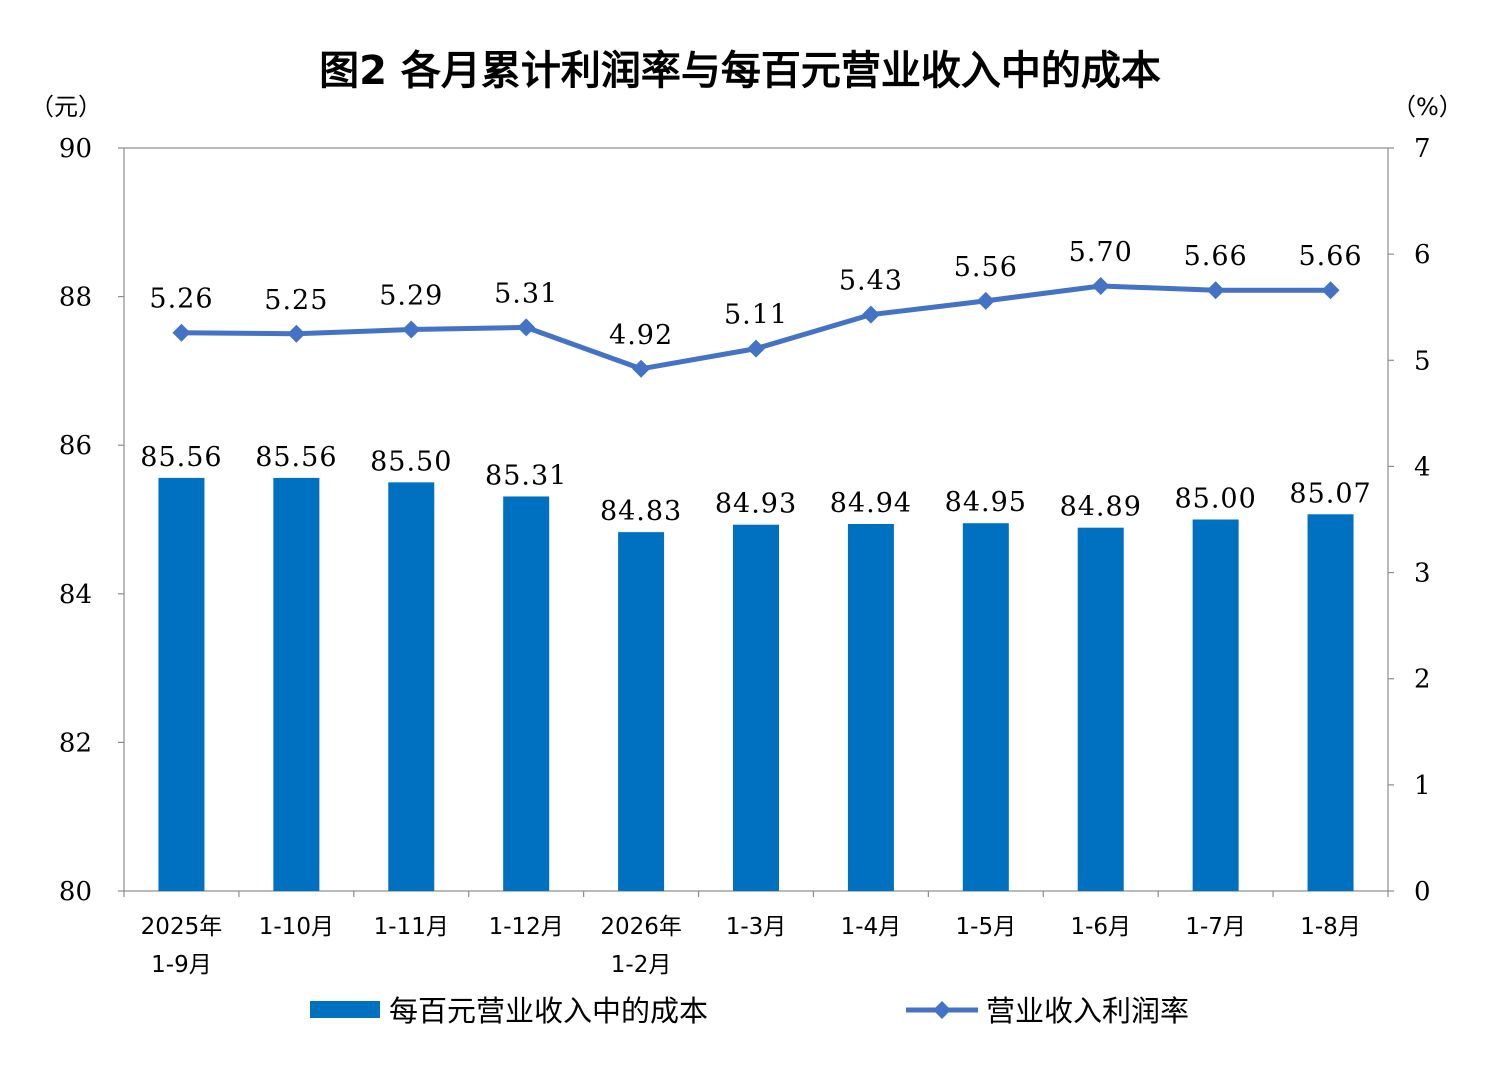 The image size is (1500, 1073). Describe the element at coordinates (1215, 499) in the screenshot. I see `bar-data-label: 85.00` at that location.